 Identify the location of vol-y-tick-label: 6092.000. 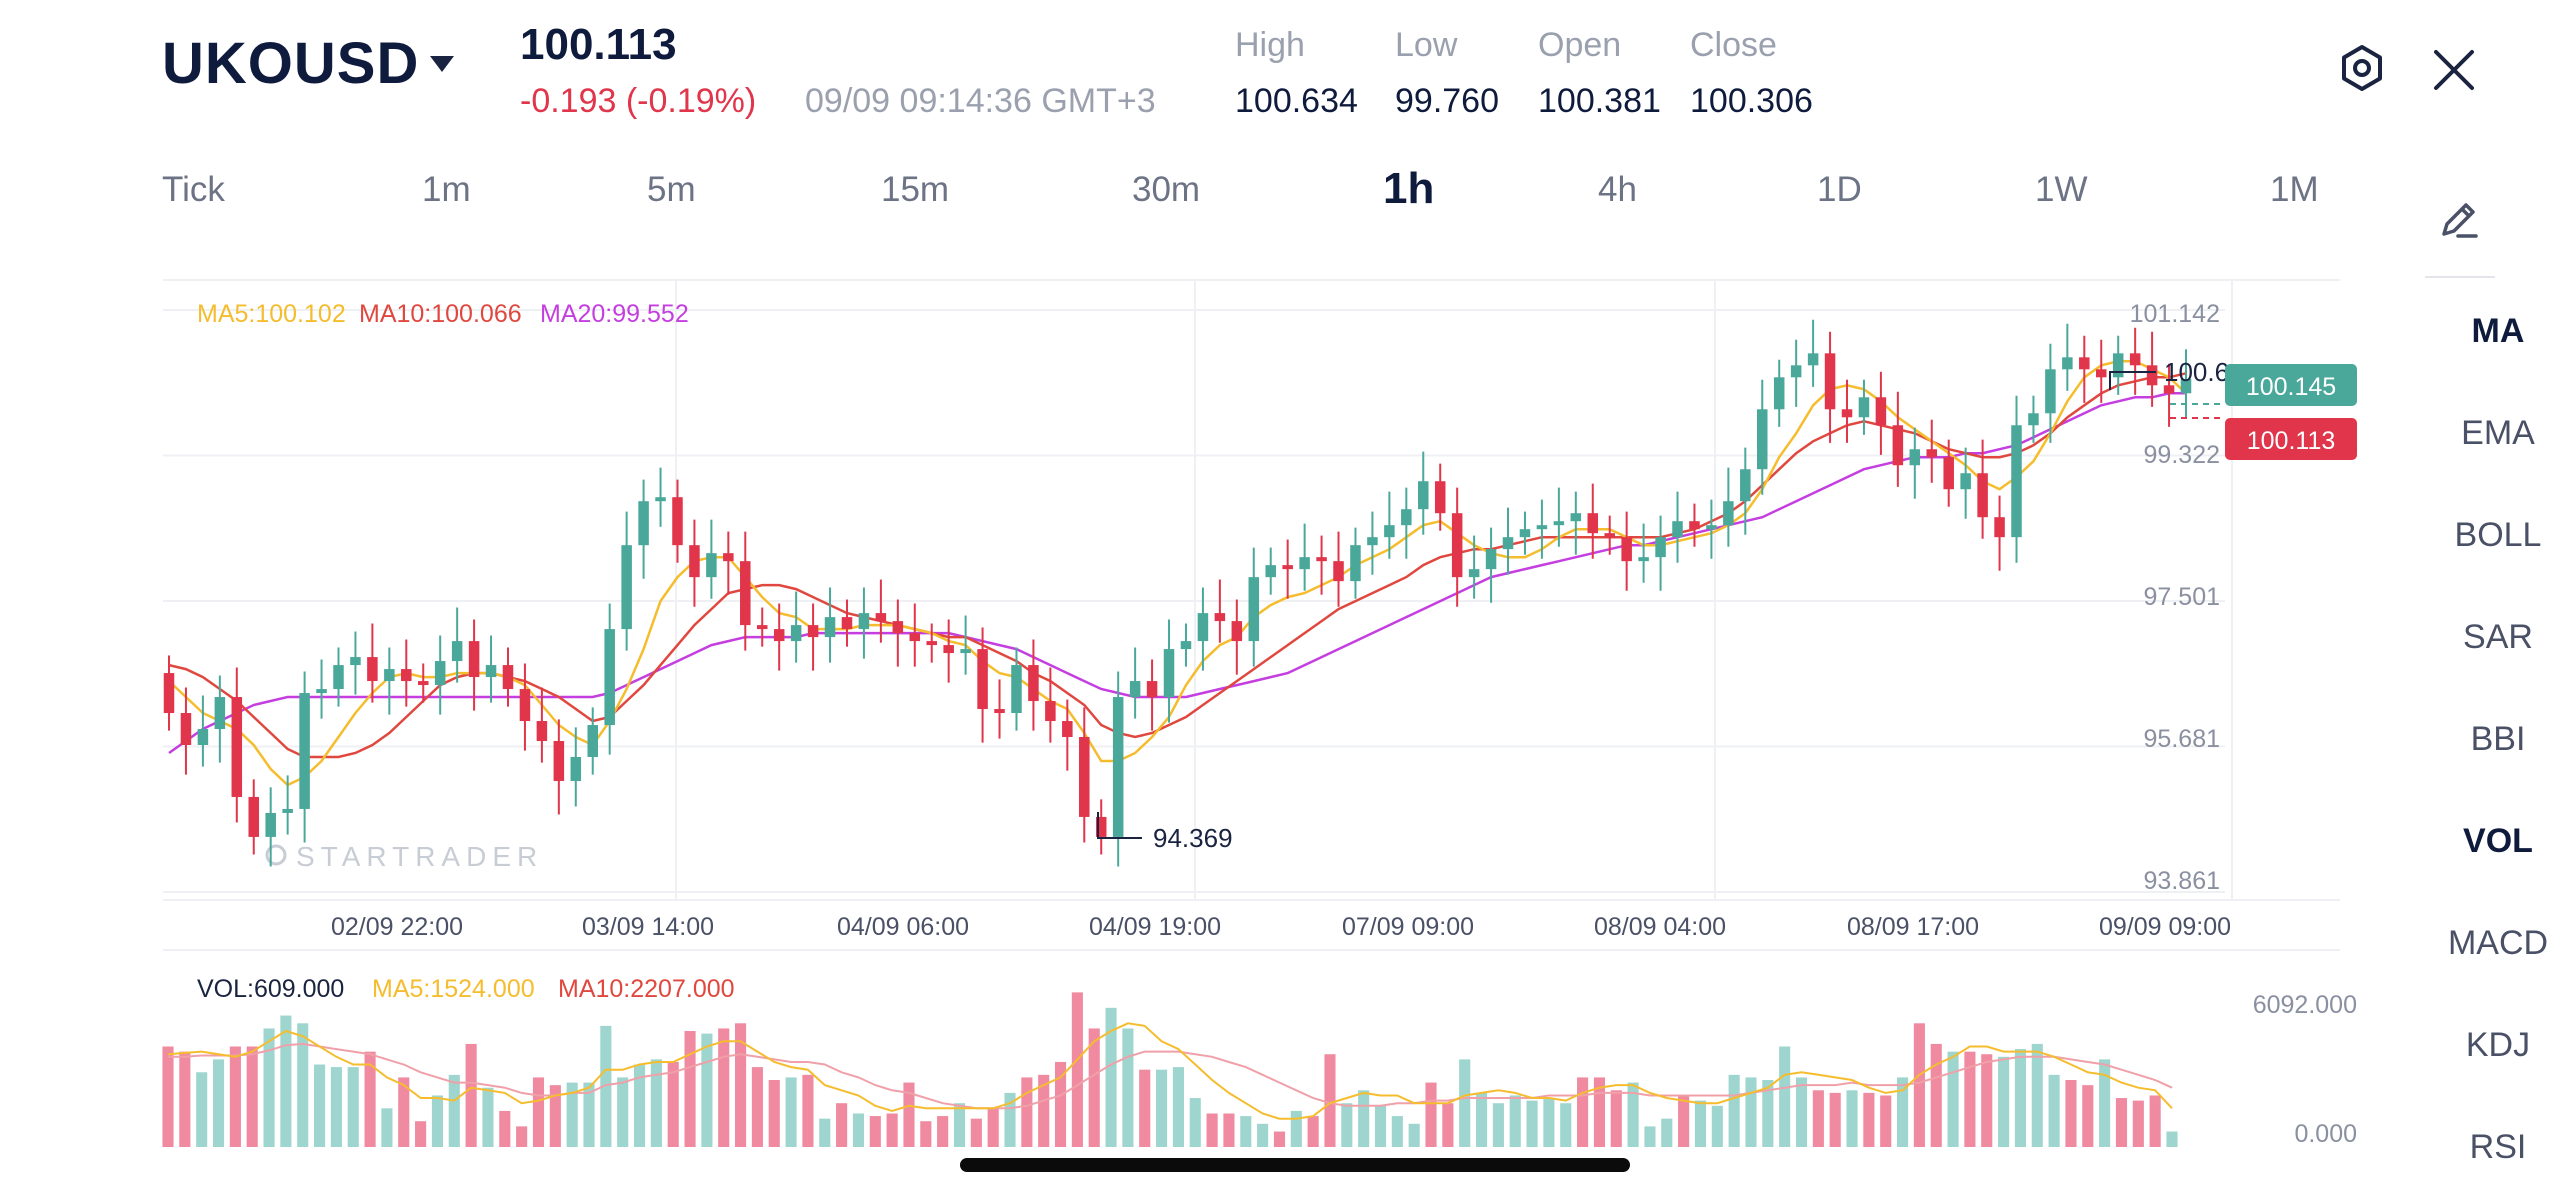
(2305, 1005).